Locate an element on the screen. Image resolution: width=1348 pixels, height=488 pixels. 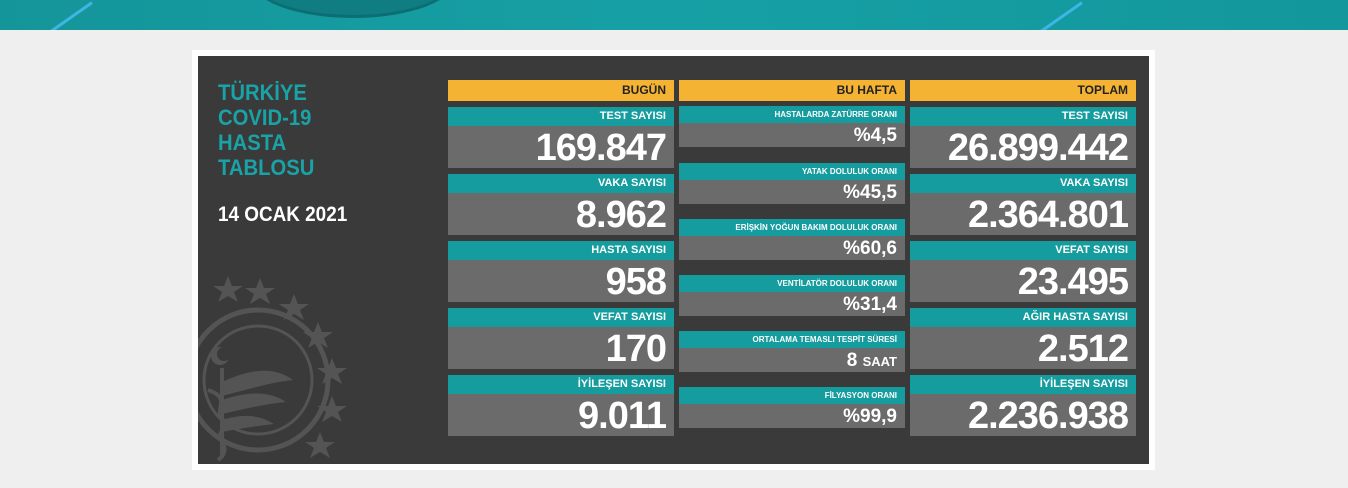
card-value: %60,6 is located at coordinates (792, 248).